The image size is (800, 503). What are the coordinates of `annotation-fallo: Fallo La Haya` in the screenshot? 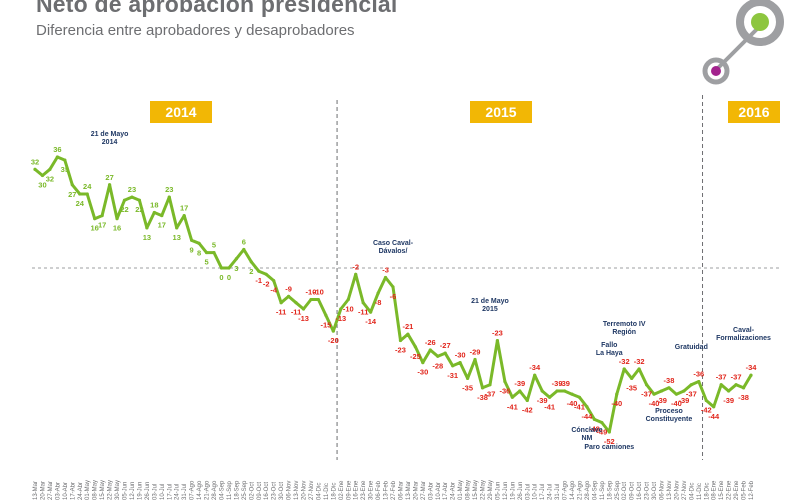 It's located at (609, 350).